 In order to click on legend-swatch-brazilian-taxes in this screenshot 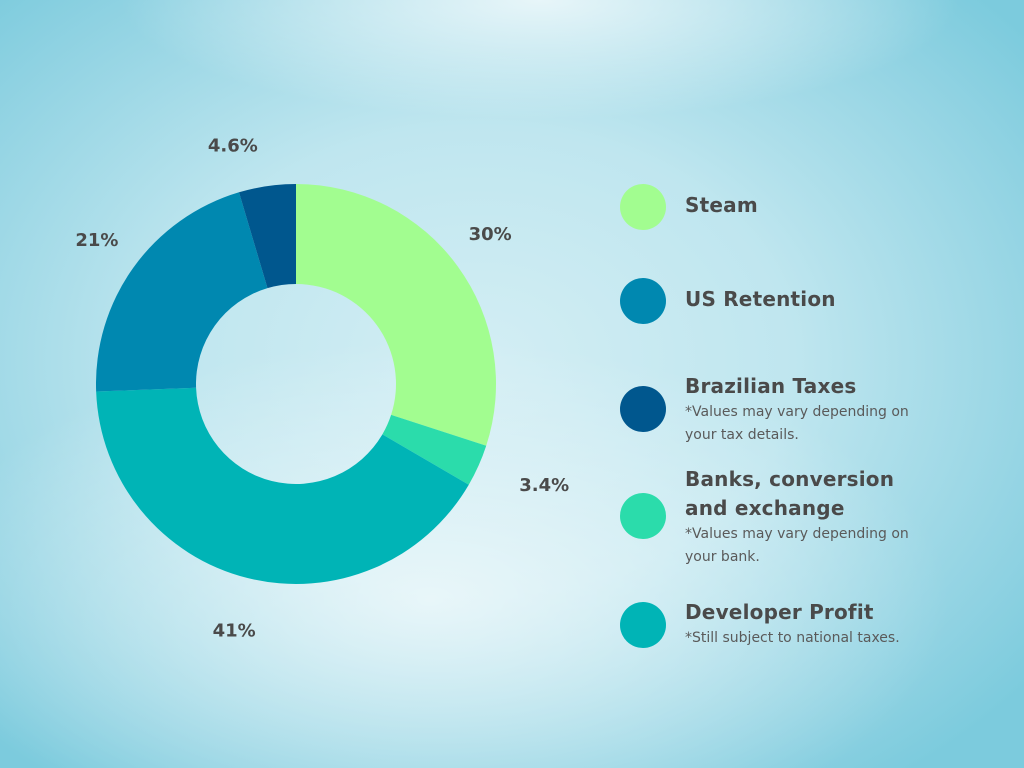, I will do `click(643, 409)`.